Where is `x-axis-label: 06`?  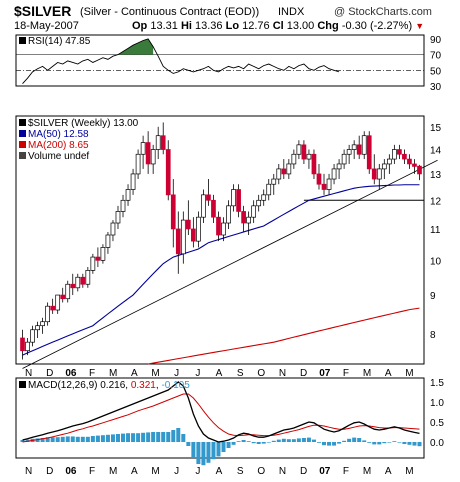 x-axis-label: 06 is located at coordinates (71, 373).